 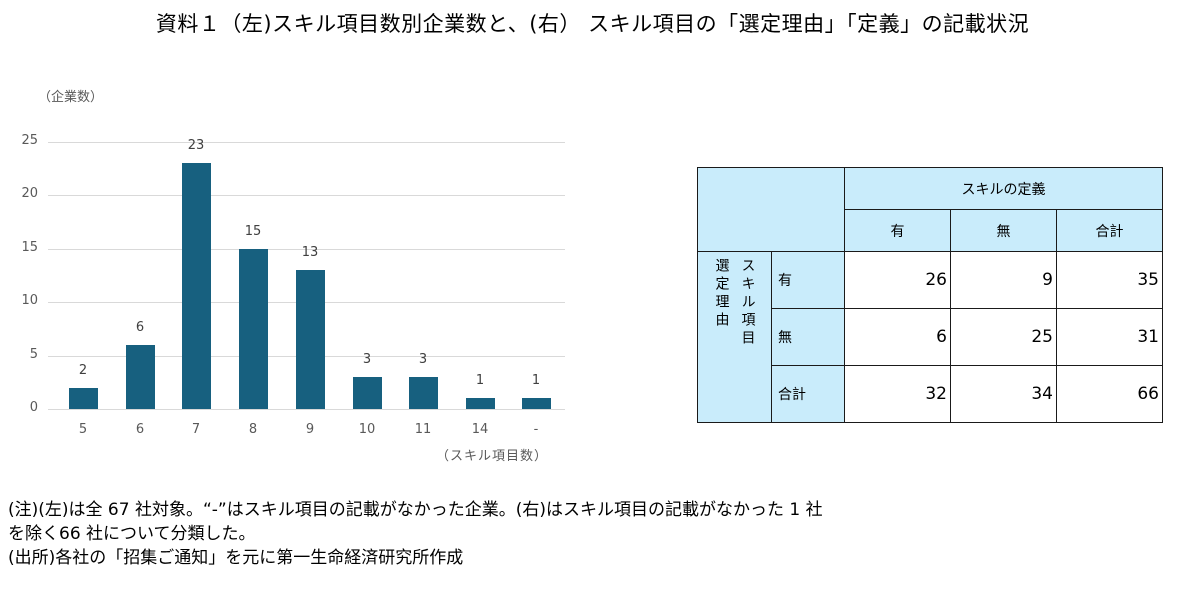 What do you see at coordinates (1109, 280) in the screenshot?
I see `table-cell: 35` at bounding box center [1109, 280].